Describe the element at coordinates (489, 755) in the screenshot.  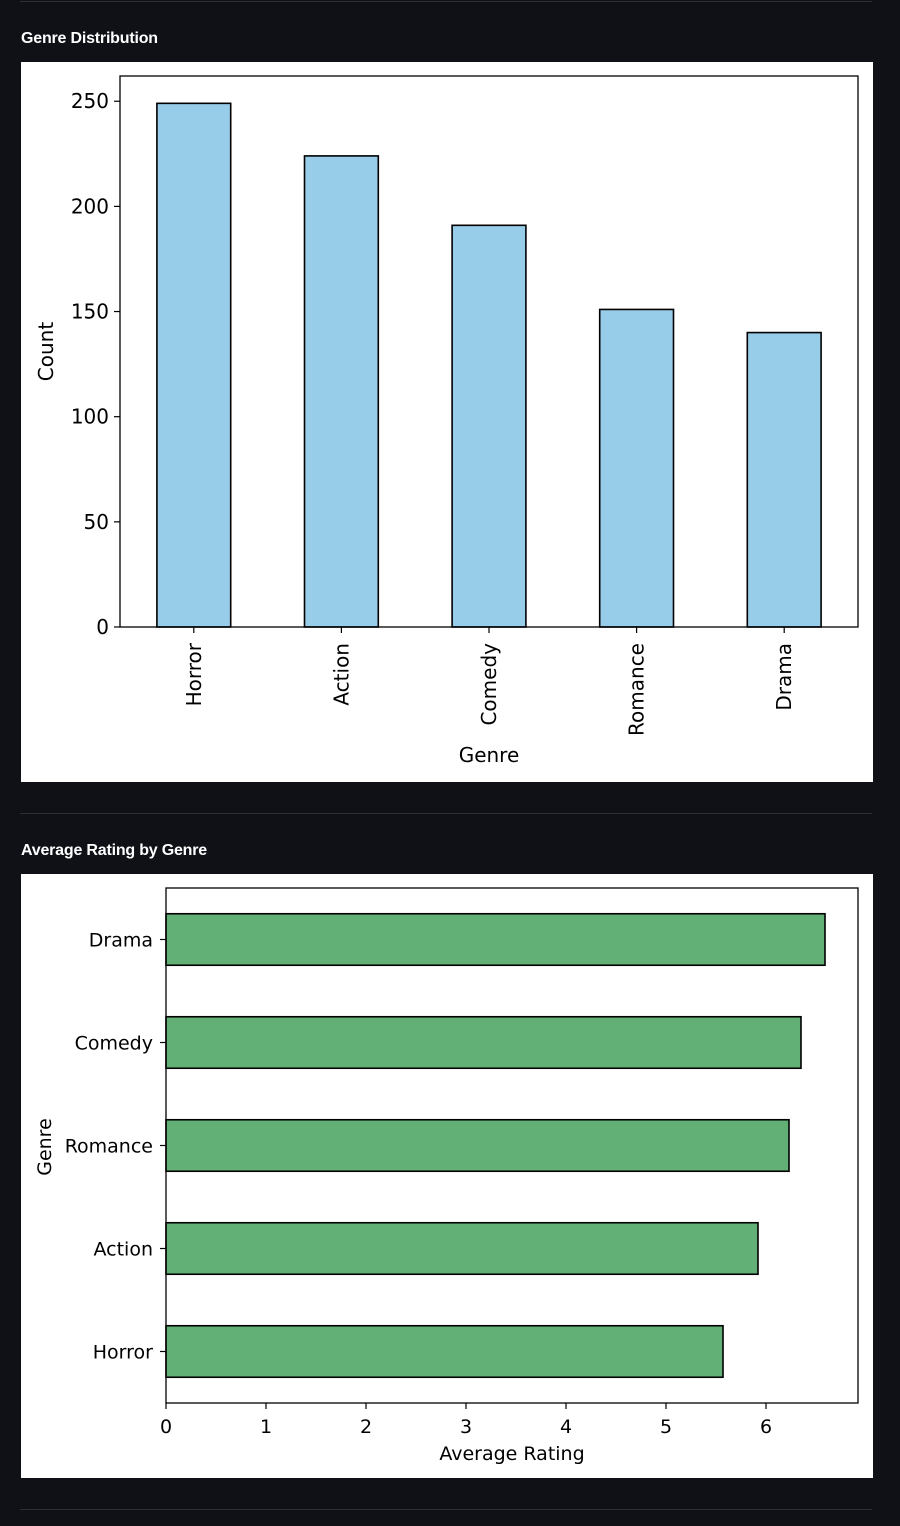
I see `x-axis-label: Genre` at that location.